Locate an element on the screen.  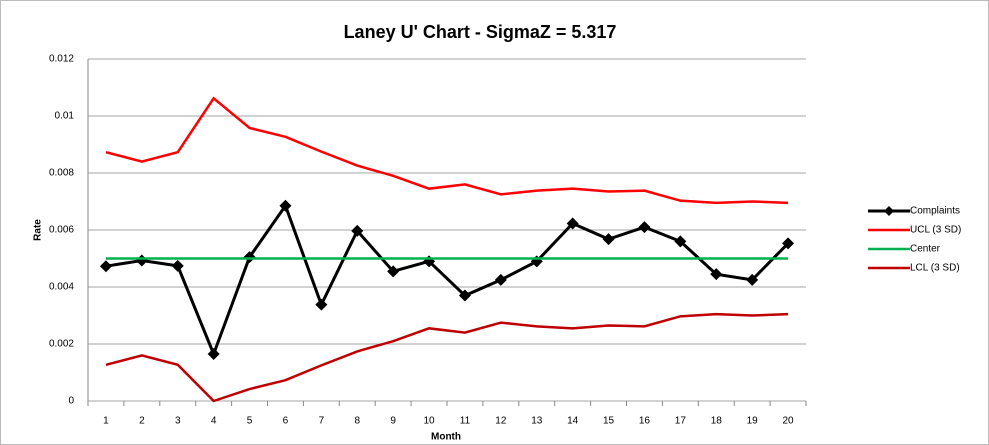
legend-label: LCL (3 SD) is located at coordinates (935, 268).